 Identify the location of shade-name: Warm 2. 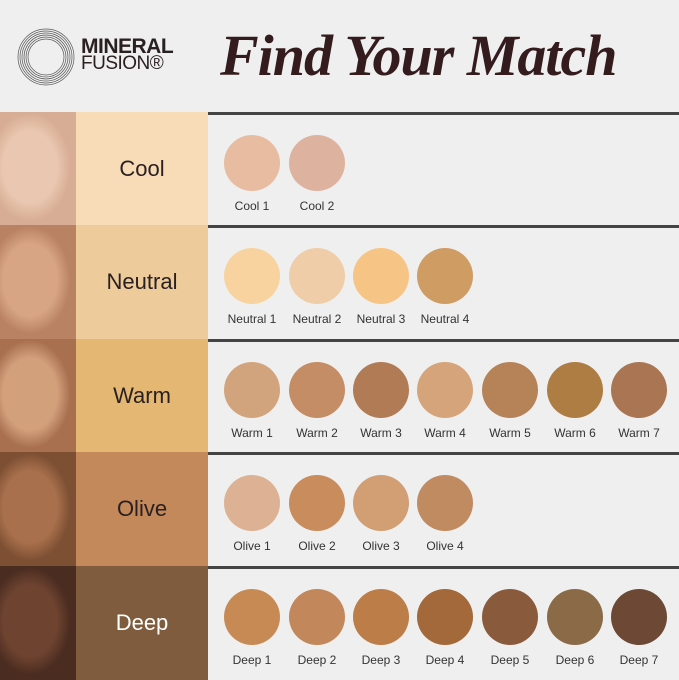
(317, 433).